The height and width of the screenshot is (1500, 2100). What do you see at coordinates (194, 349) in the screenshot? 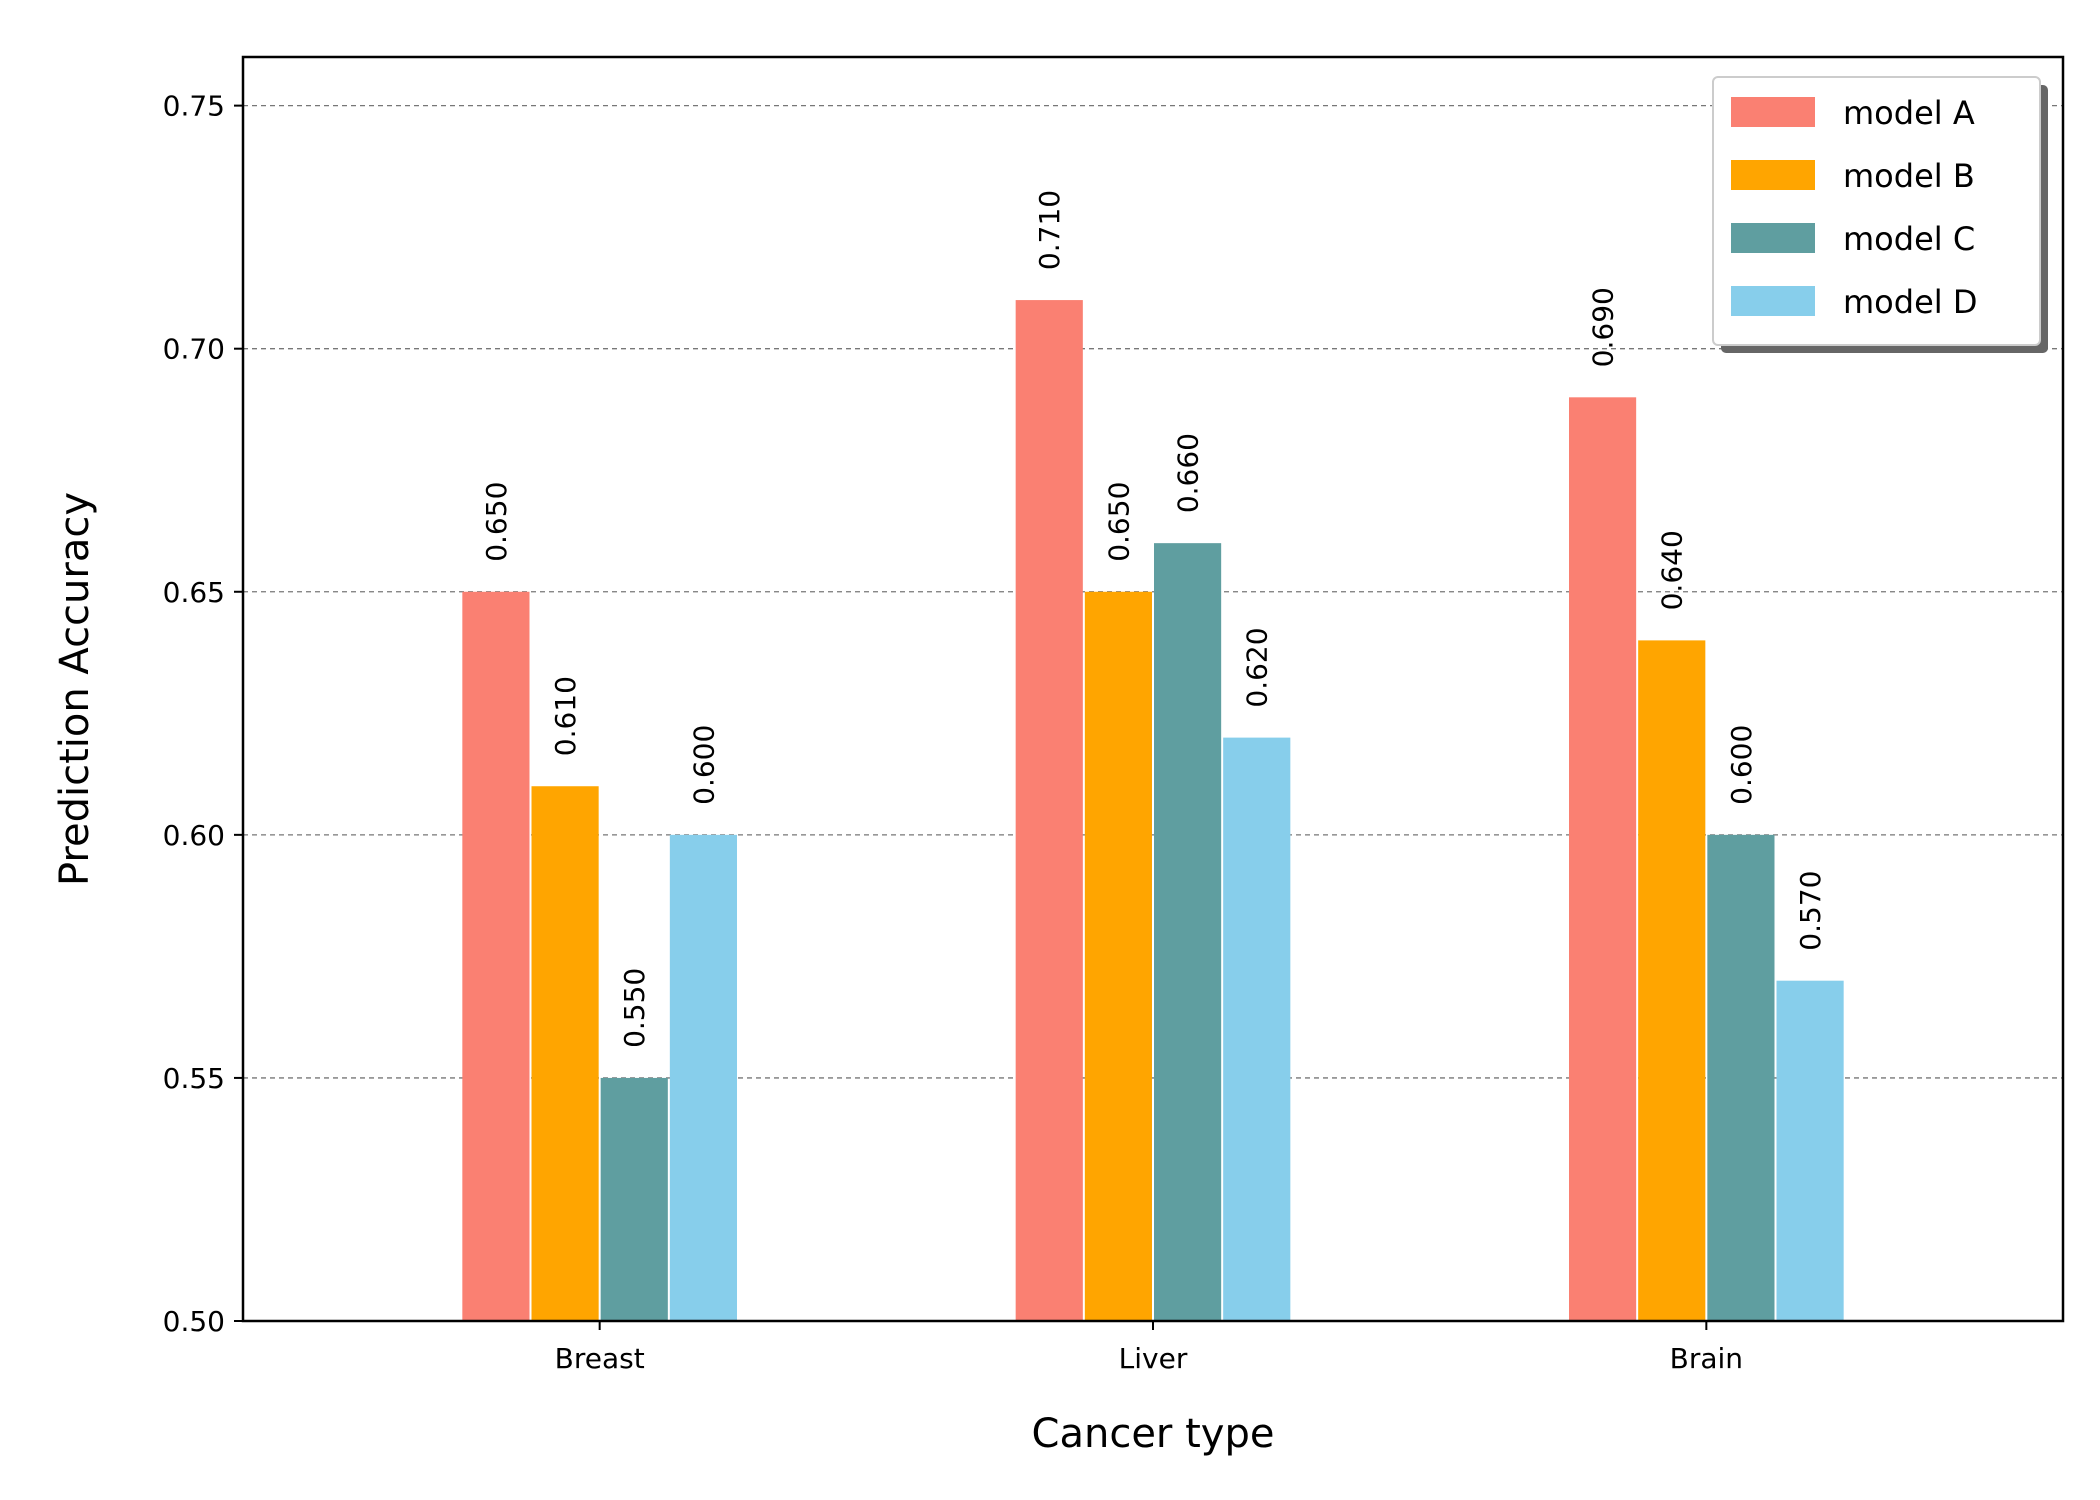
I see `y-tick-label: 0.70` at bounding box center [194, 349].